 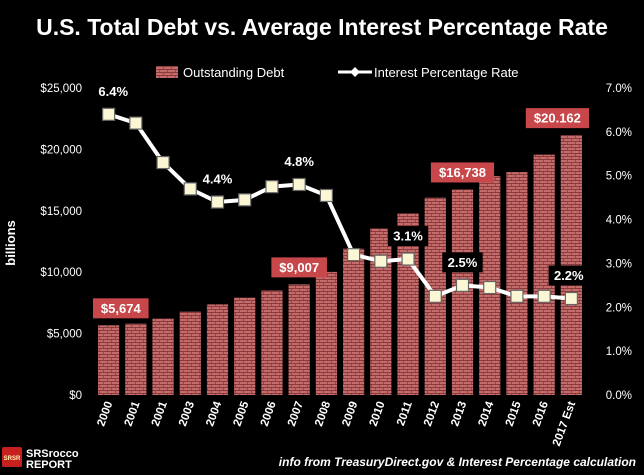 I want to click on left-tick-label: $5,000, so click(x=64, y=335).